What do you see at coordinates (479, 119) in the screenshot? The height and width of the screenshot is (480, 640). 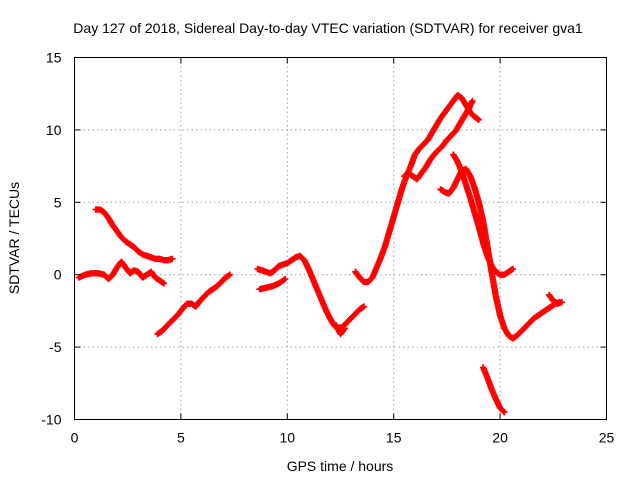 I see `data-point-arc7` at bounding box center [479, 119].